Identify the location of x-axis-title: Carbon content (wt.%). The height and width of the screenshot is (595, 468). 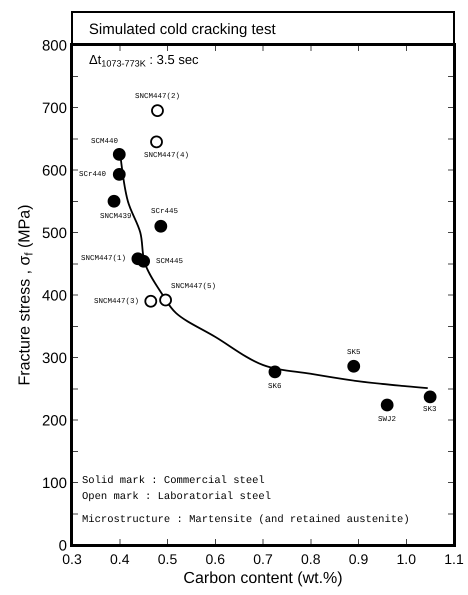
(263, 578).